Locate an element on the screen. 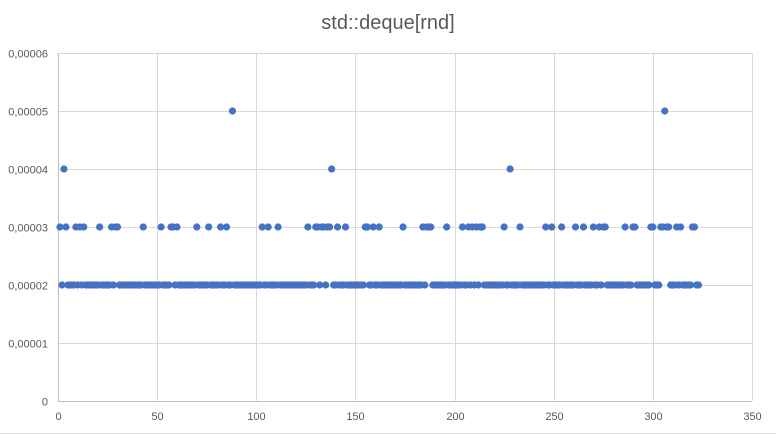 The image size is (776, 434). y-tick-label: 0,00006 is located at coordinates (28, 55).